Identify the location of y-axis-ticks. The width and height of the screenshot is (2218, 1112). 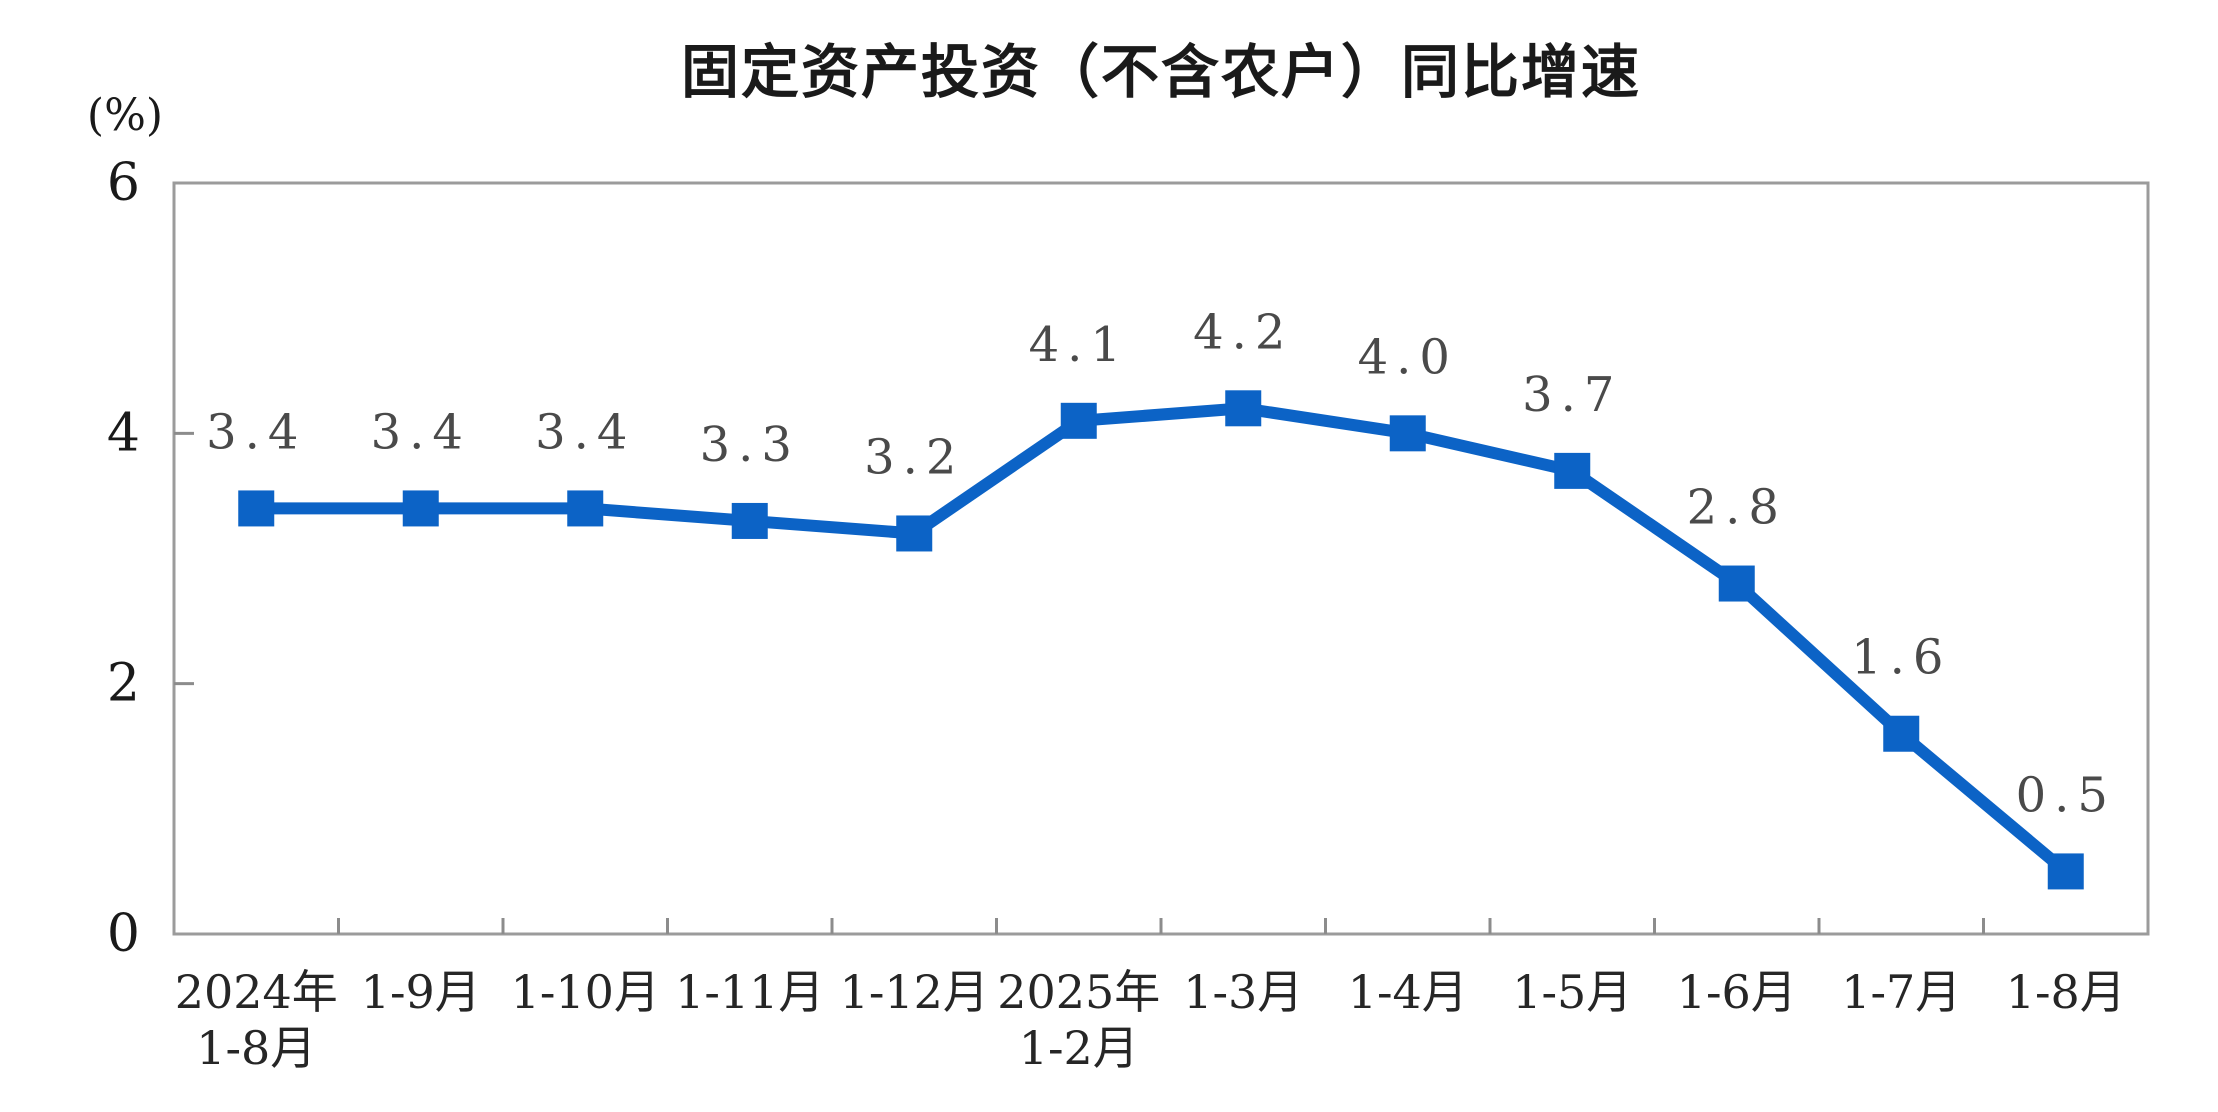
(184, 558).